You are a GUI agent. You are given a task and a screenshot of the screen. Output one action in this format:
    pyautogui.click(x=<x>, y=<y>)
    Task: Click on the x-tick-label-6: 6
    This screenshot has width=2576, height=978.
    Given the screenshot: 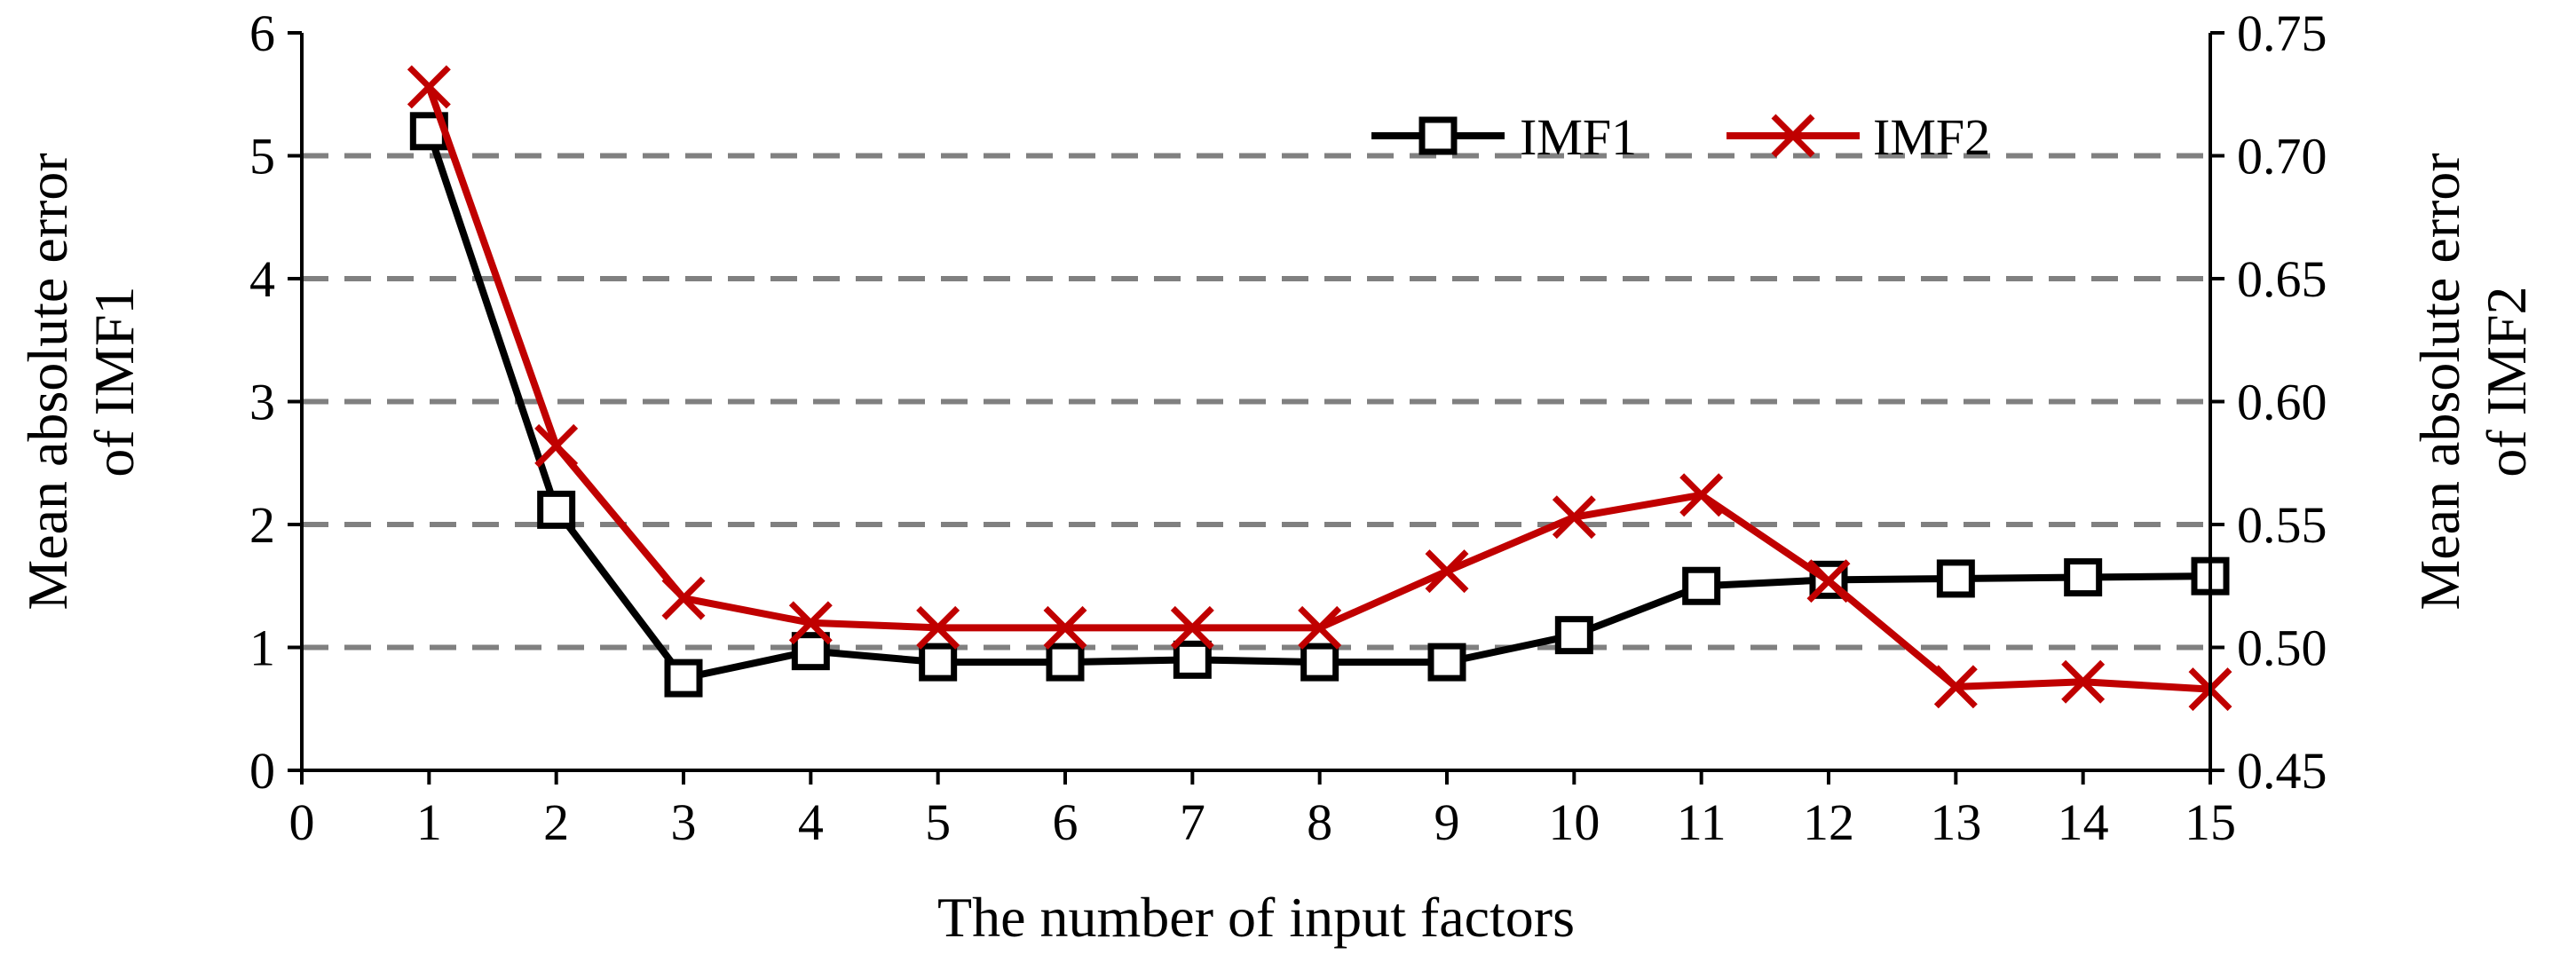 What is the action you would take?
    pyautogui.click(x=1066, y=822)
    